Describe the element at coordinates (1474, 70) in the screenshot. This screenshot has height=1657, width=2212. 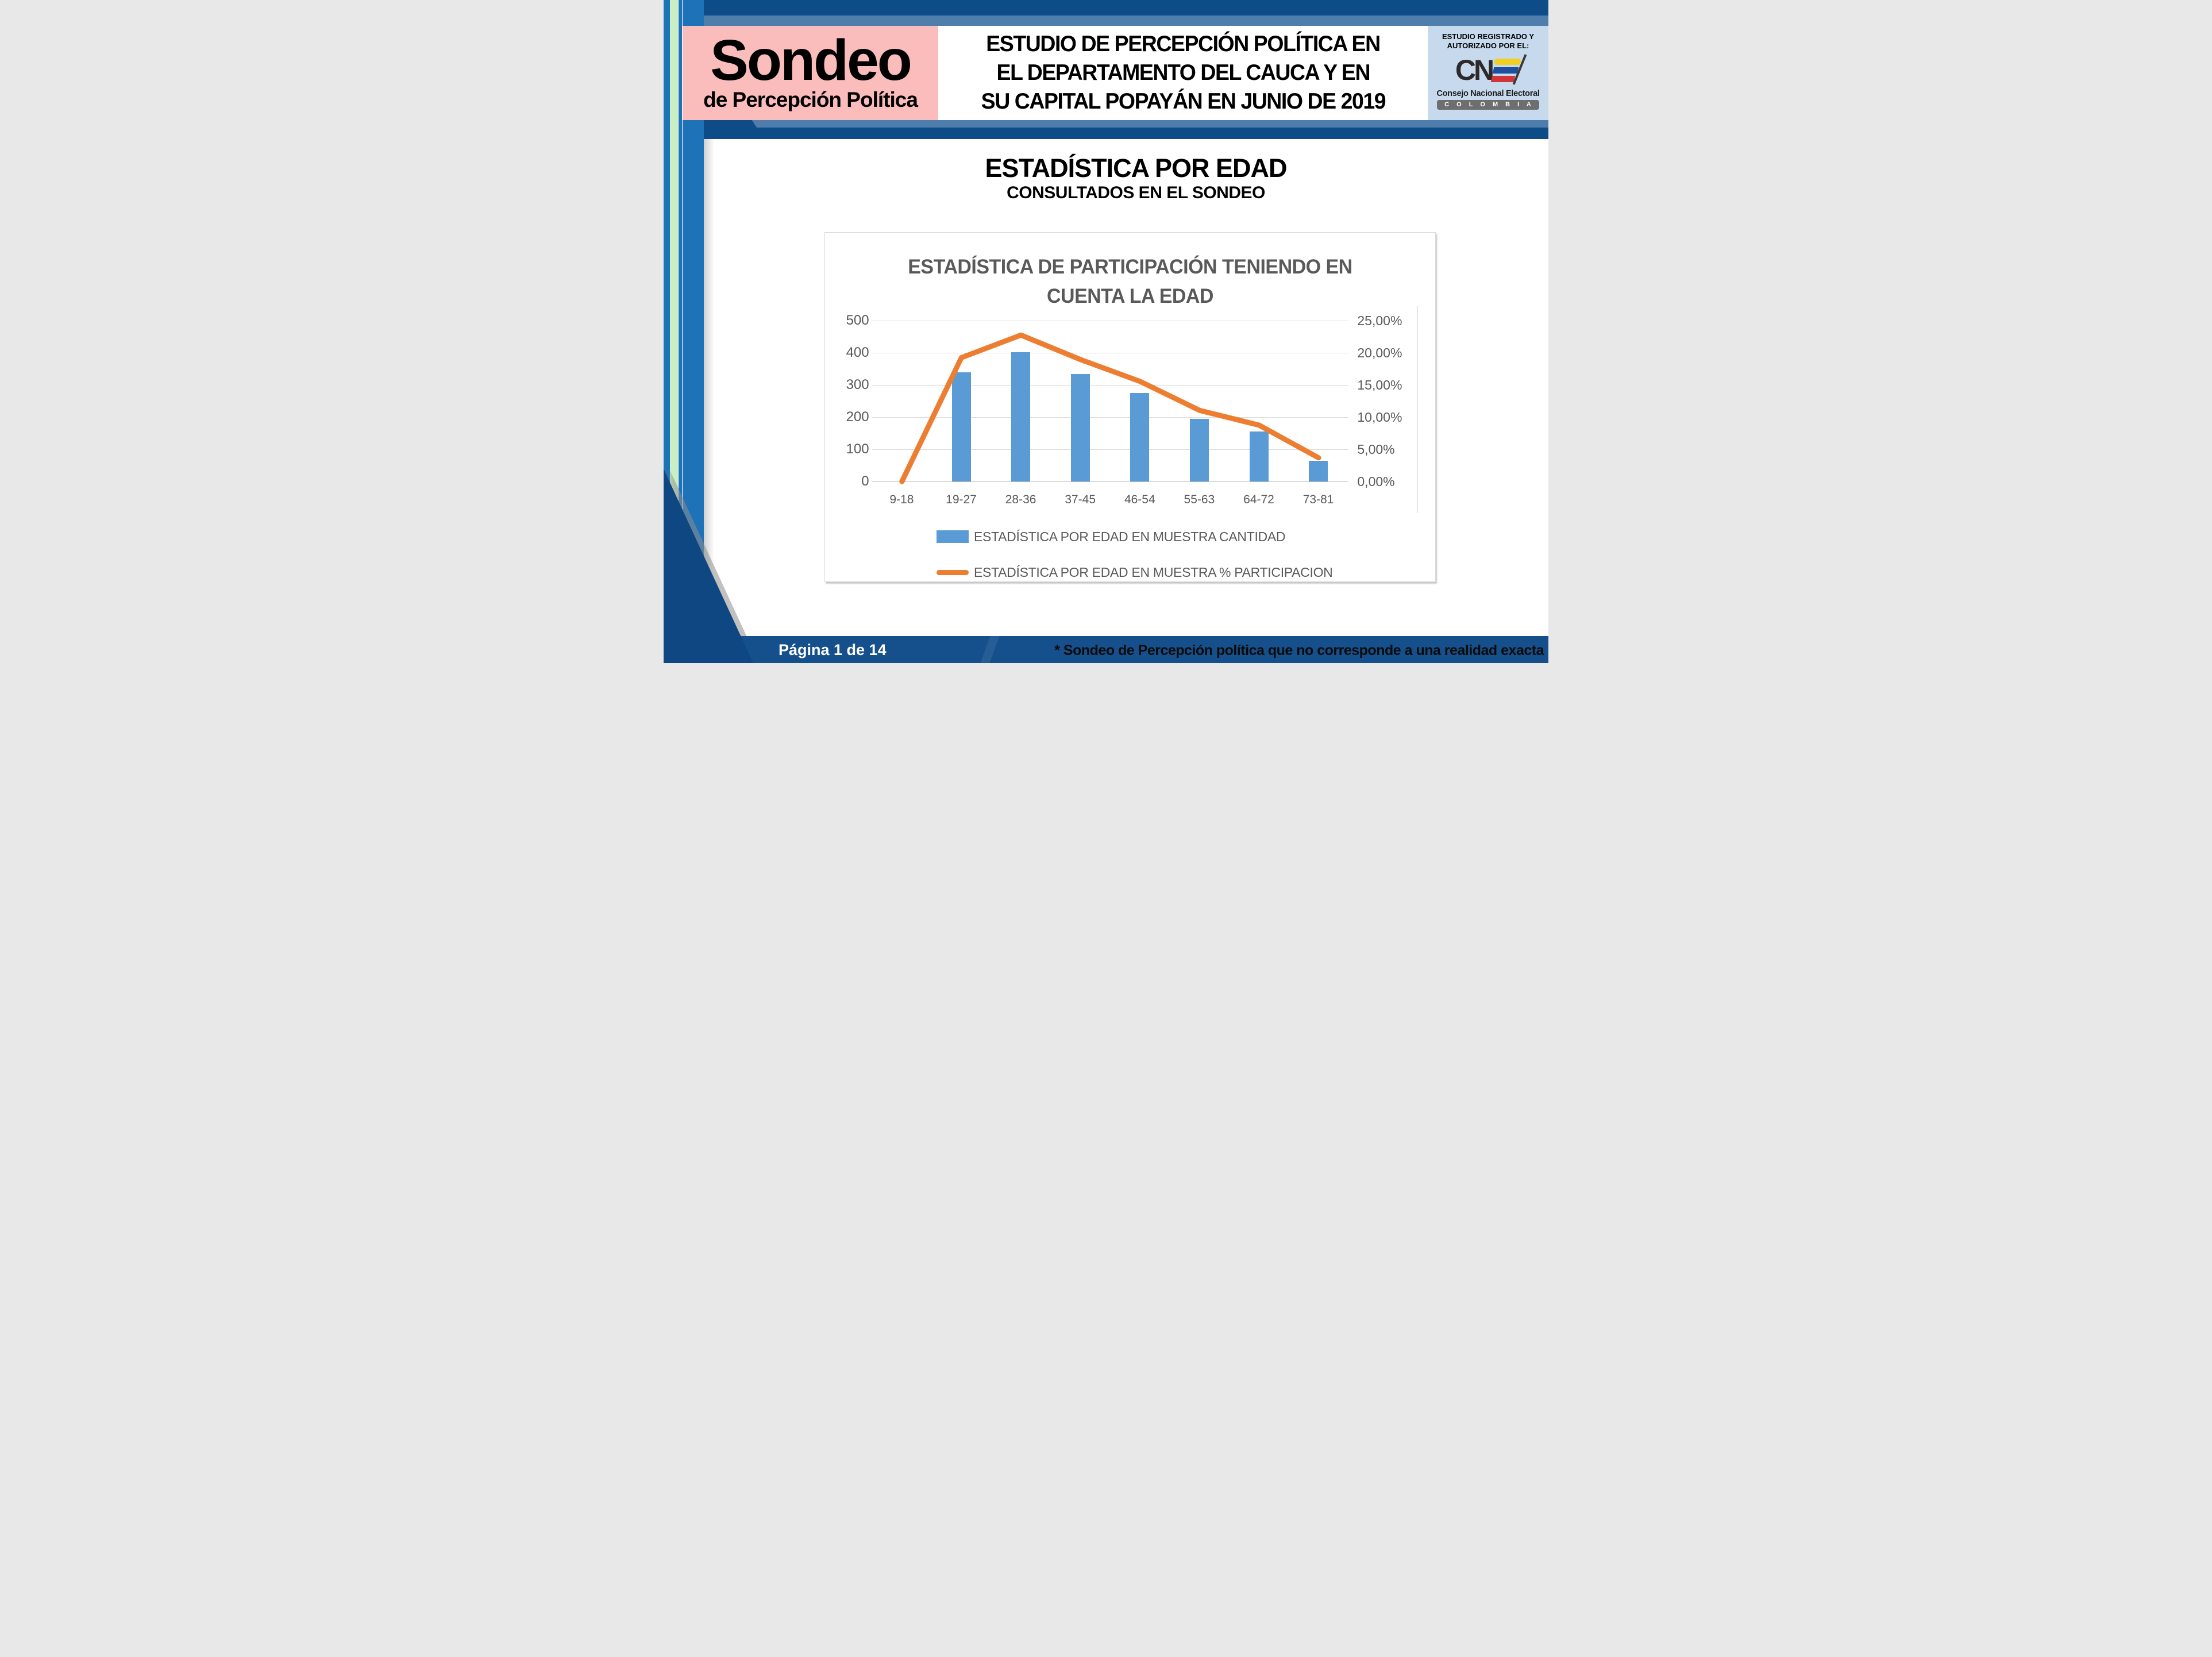
I see `cne-logo-text: CN` at that location.